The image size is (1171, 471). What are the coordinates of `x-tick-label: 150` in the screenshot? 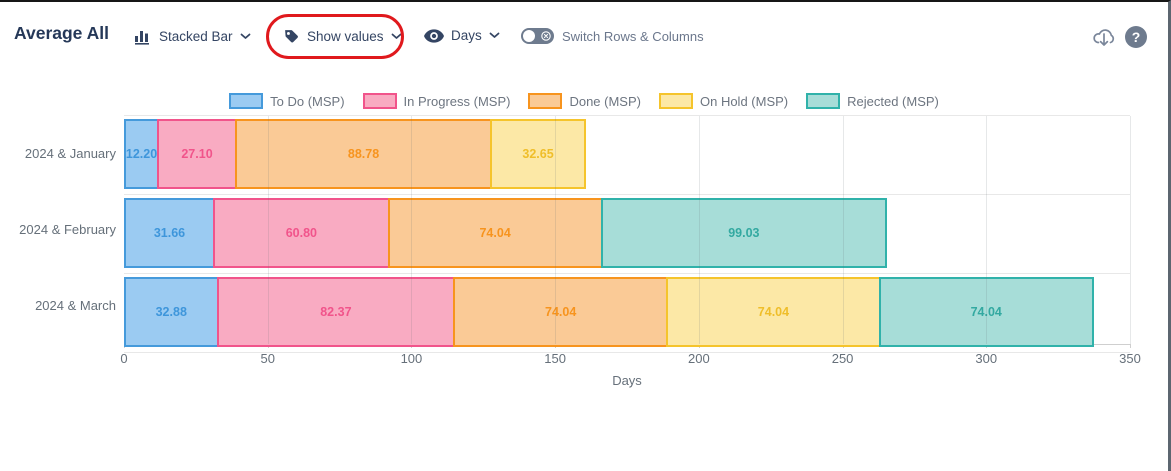 It's located at (555, 358).